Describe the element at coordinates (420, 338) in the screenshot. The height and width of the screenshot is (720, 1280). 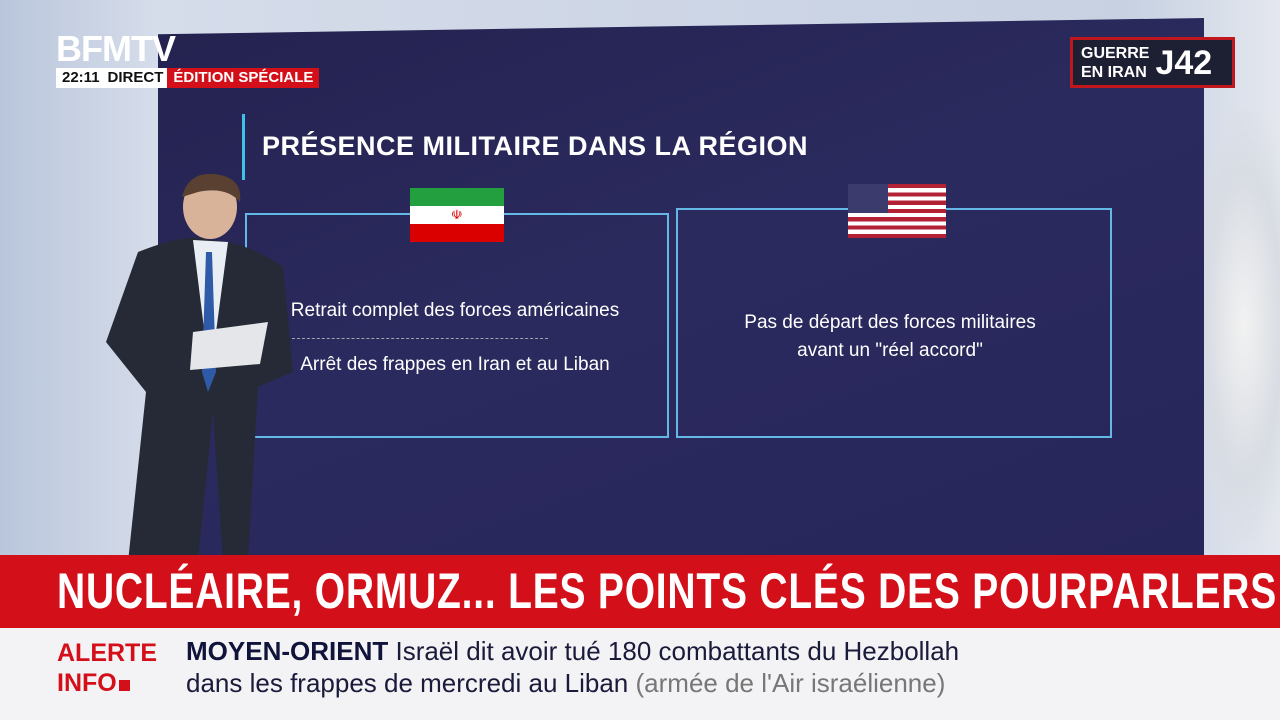
I see `divider` at that location.